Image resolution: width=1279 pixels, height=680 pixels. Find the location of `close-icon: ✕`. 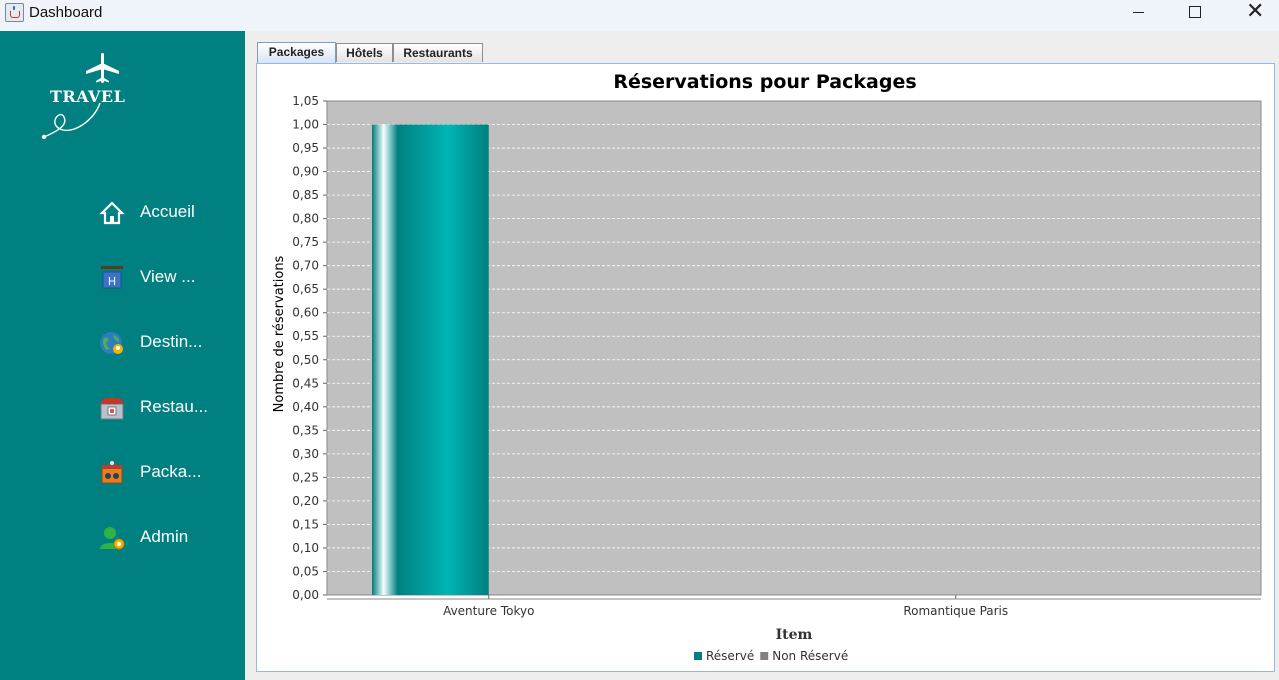

close-icon: ✕ is located at coordinates (1255, 12).